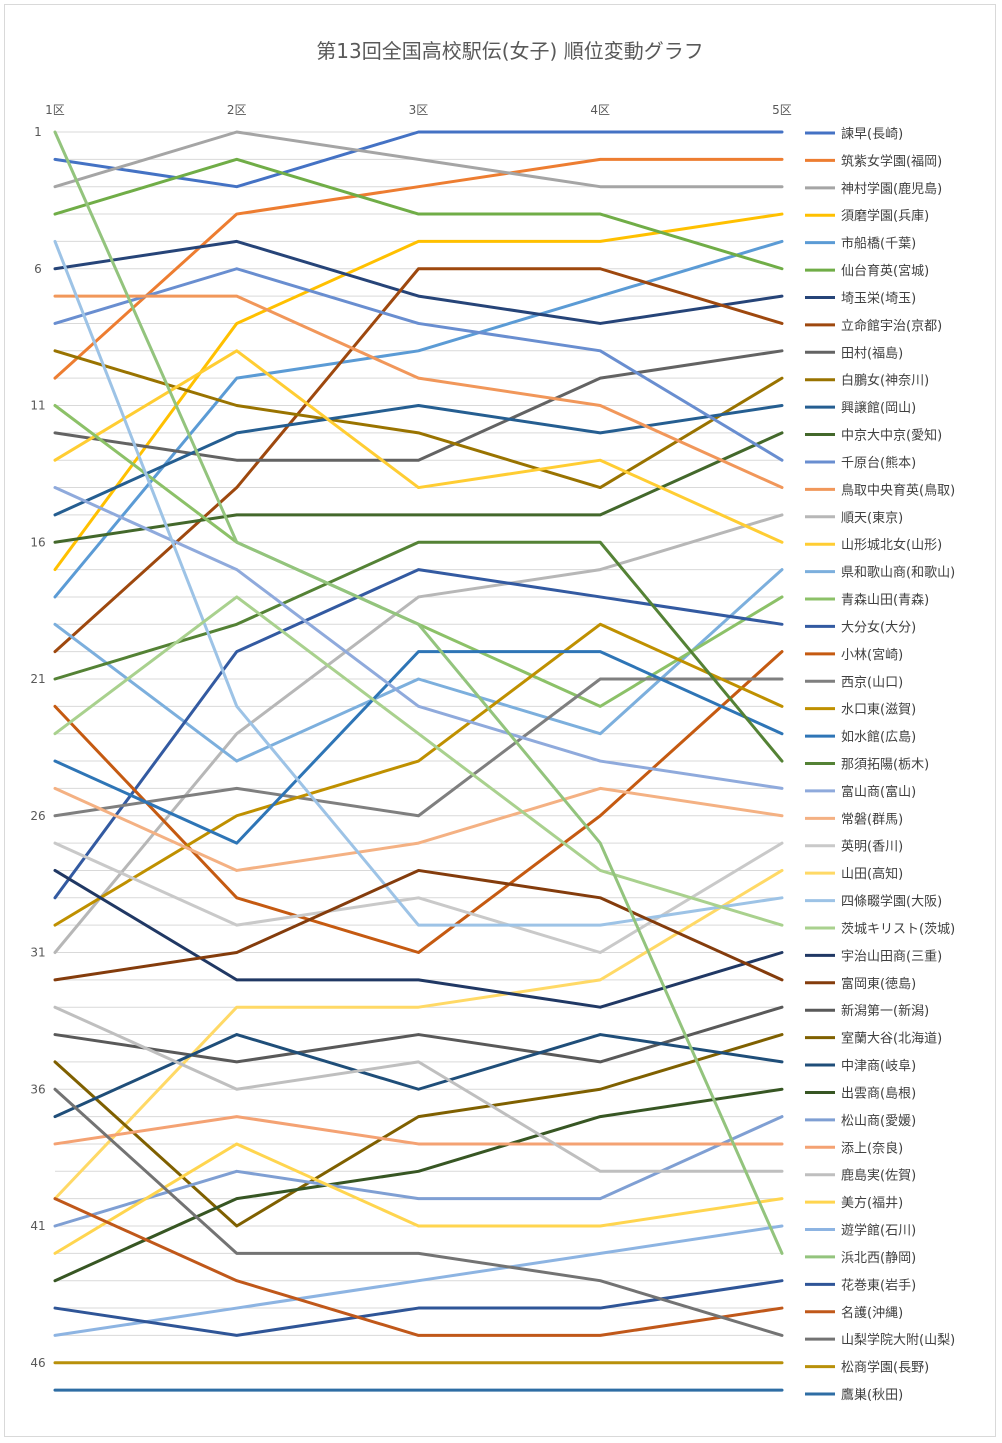 The width and height of the screenshot is (1002, 1443). I want to click on legend-item: 室蘭大谷(北海道), so click(873, 1039).